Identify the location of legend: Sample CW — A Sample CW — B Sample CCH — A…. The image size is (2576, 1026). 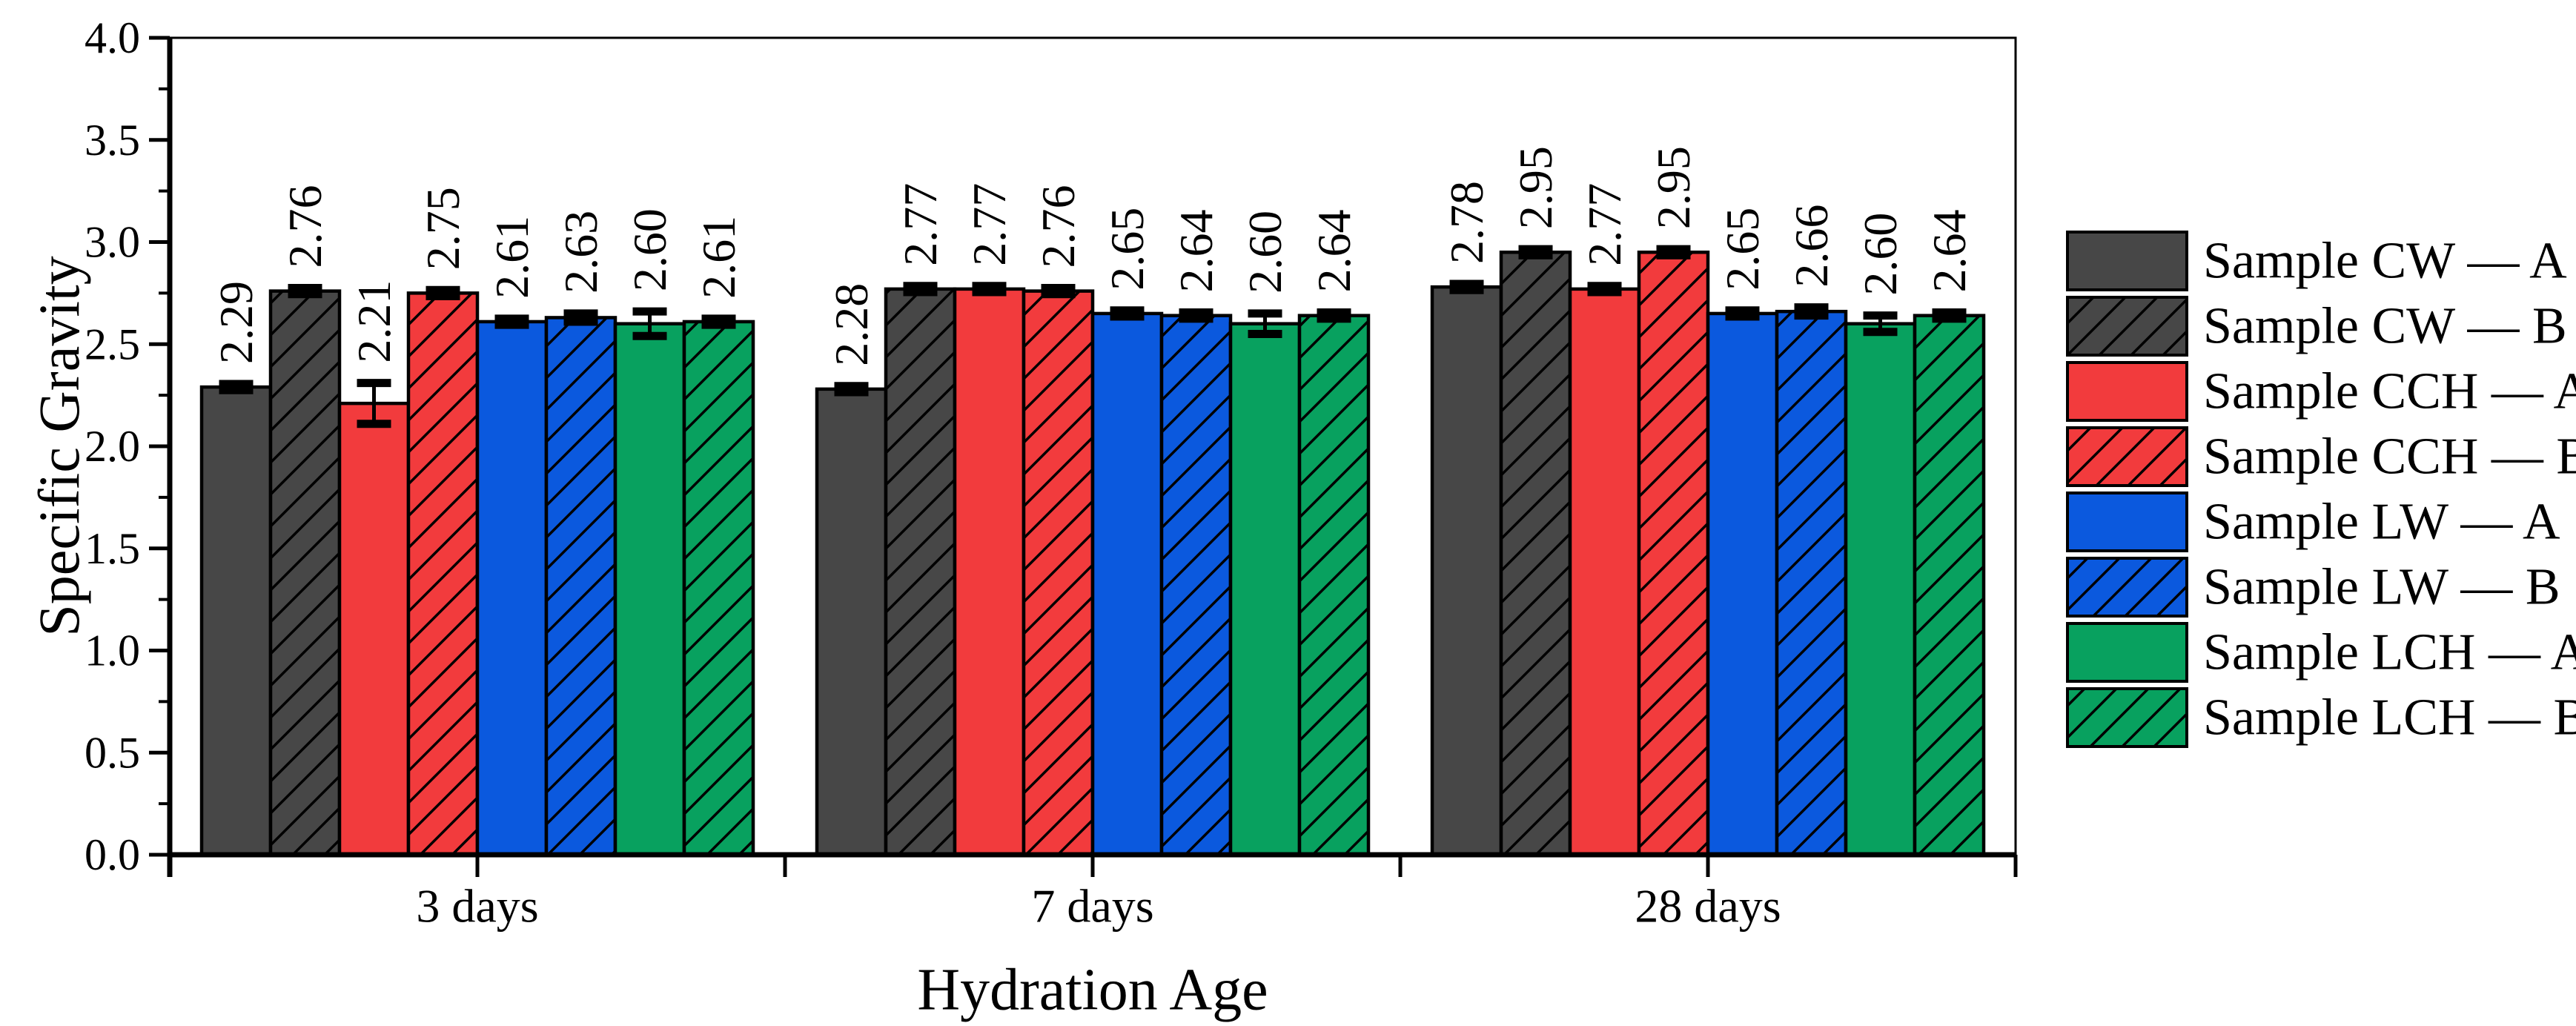
(2321, 489).